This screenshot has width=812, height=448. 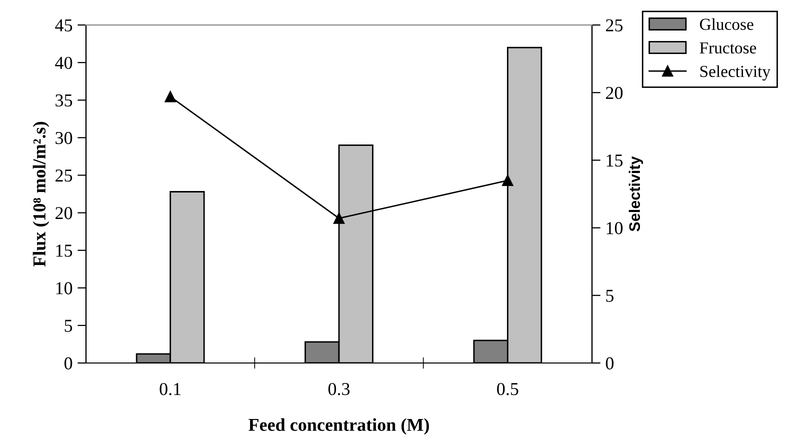 What do you see at coordinates (727, 24) in the screenshot?
I see `legend-label: Glucose` at bounding box center [727, 24].